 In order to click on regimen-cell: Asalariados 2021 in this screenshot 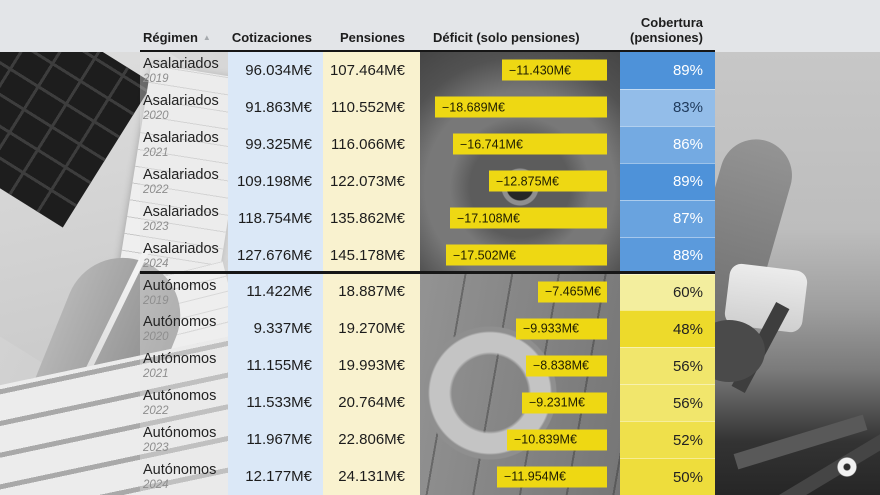, I will do `click(184, 144)`.